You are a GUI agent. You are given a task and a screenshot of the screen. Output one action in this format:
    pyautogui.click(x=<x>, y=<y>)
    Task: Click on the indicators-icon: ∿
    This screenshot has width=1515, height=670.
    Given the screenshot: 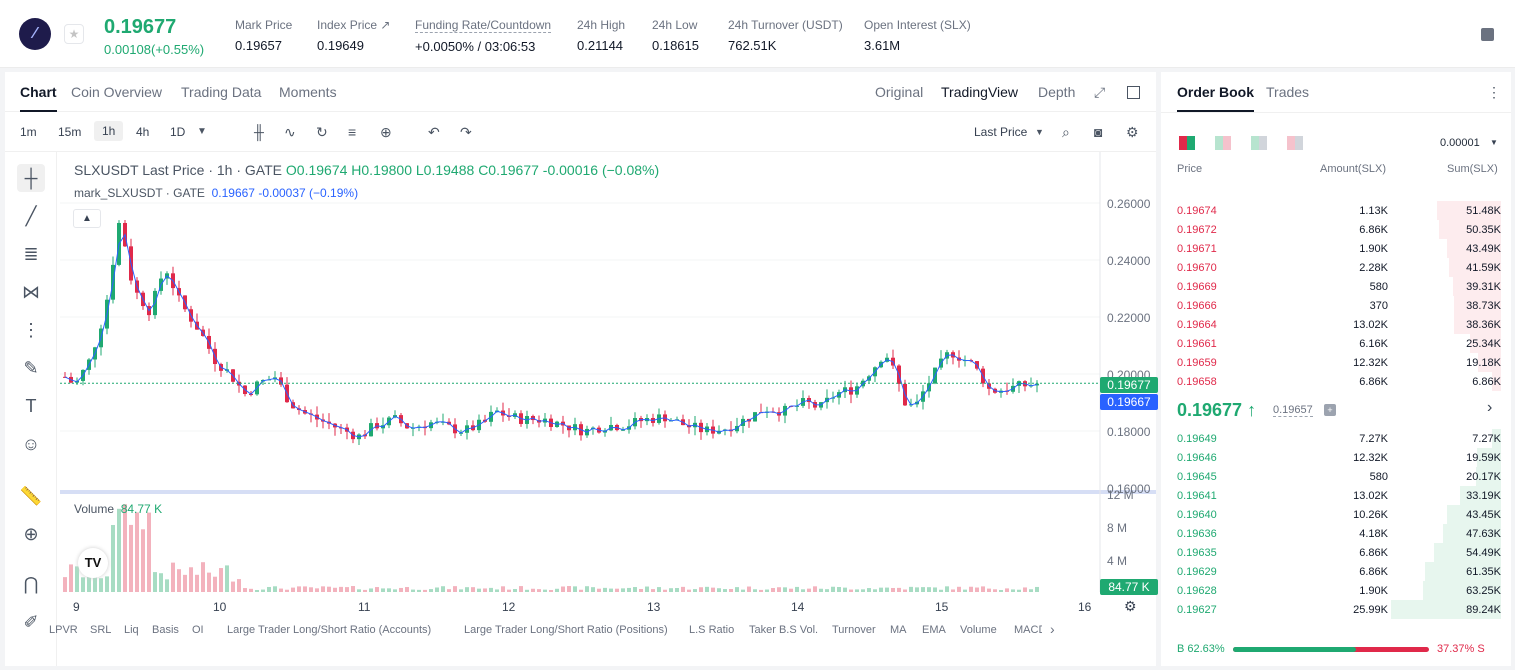 What is the action you would take?
    pyautogui.click(x=290, y=132)
    